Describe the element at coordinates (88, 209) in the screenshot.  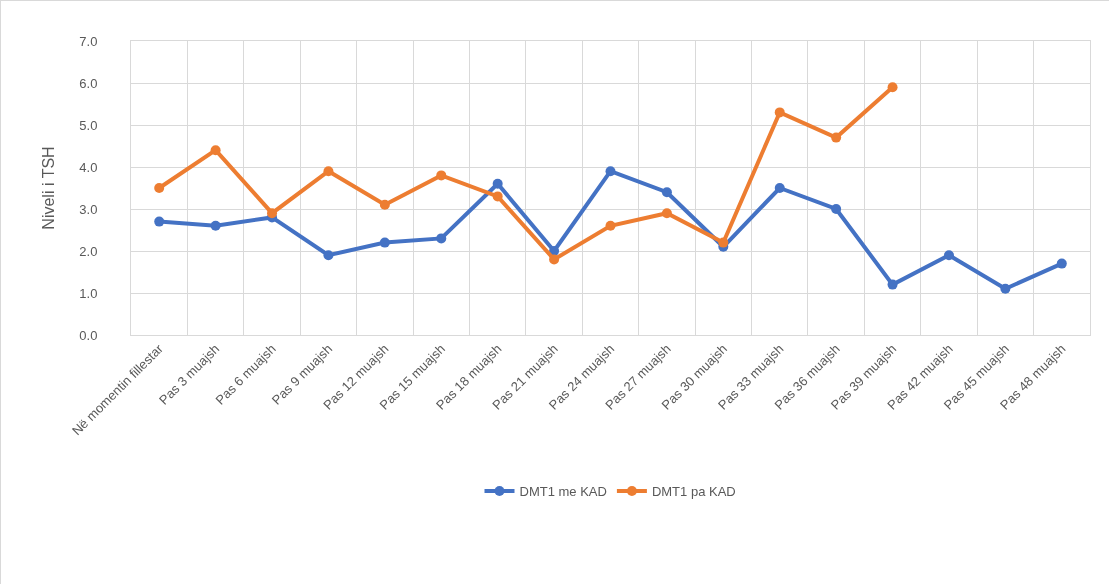
I see `y-tick-label: 3.0` at that location.